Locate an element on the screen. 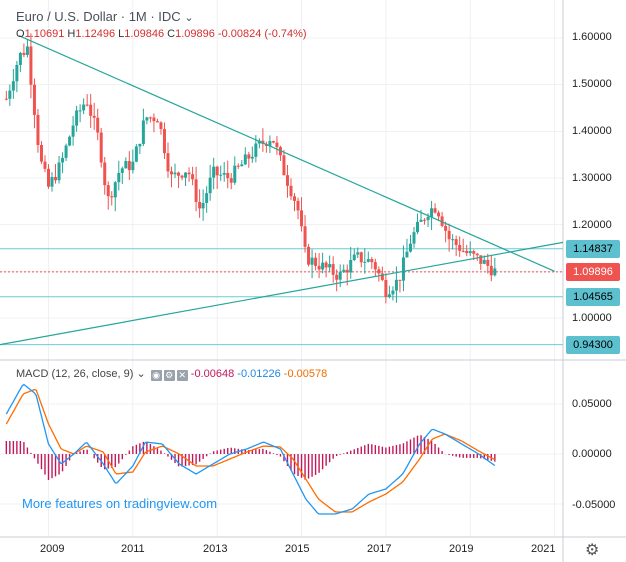 This screenshot has width=626, height=562. level-label-104565: 1.04565 is located at coordinates (593, 297).